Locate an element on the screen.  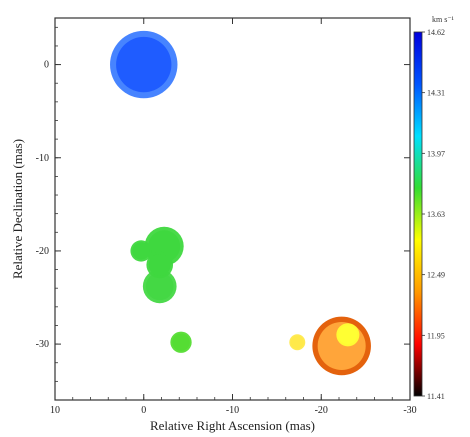
colorbar-tick-label: 11.95 is located at coordinates (436, 335).